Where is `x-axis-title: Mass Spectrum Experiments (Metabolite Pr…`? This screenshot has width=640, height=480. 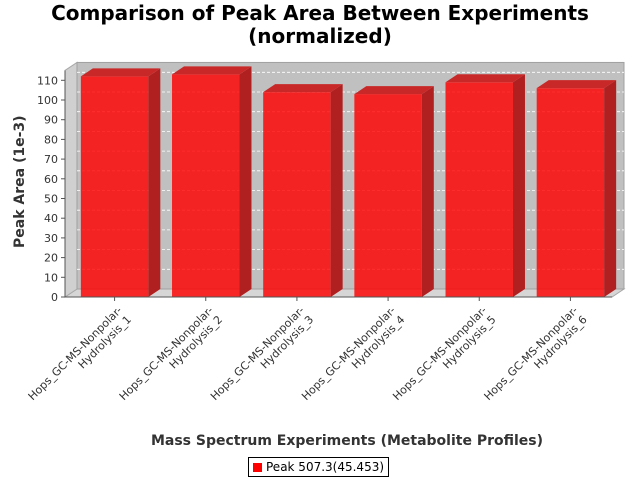
x-axis-title: Mass Spectrum Experiments (Metabolite Pr… is located at coordinates (347, 441).